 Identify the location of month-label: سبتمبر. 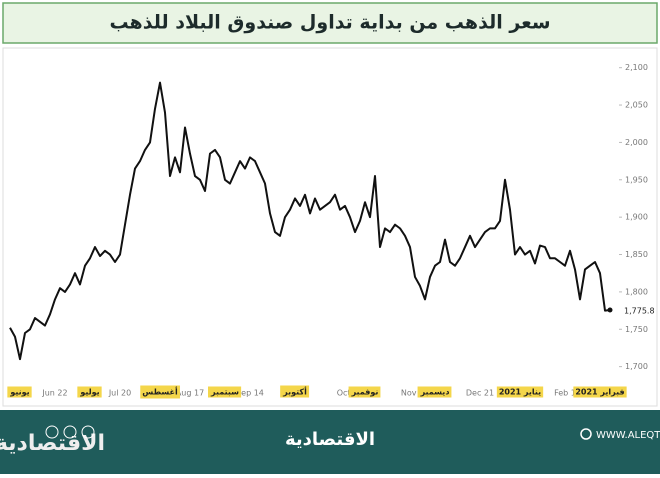
(224, 392).